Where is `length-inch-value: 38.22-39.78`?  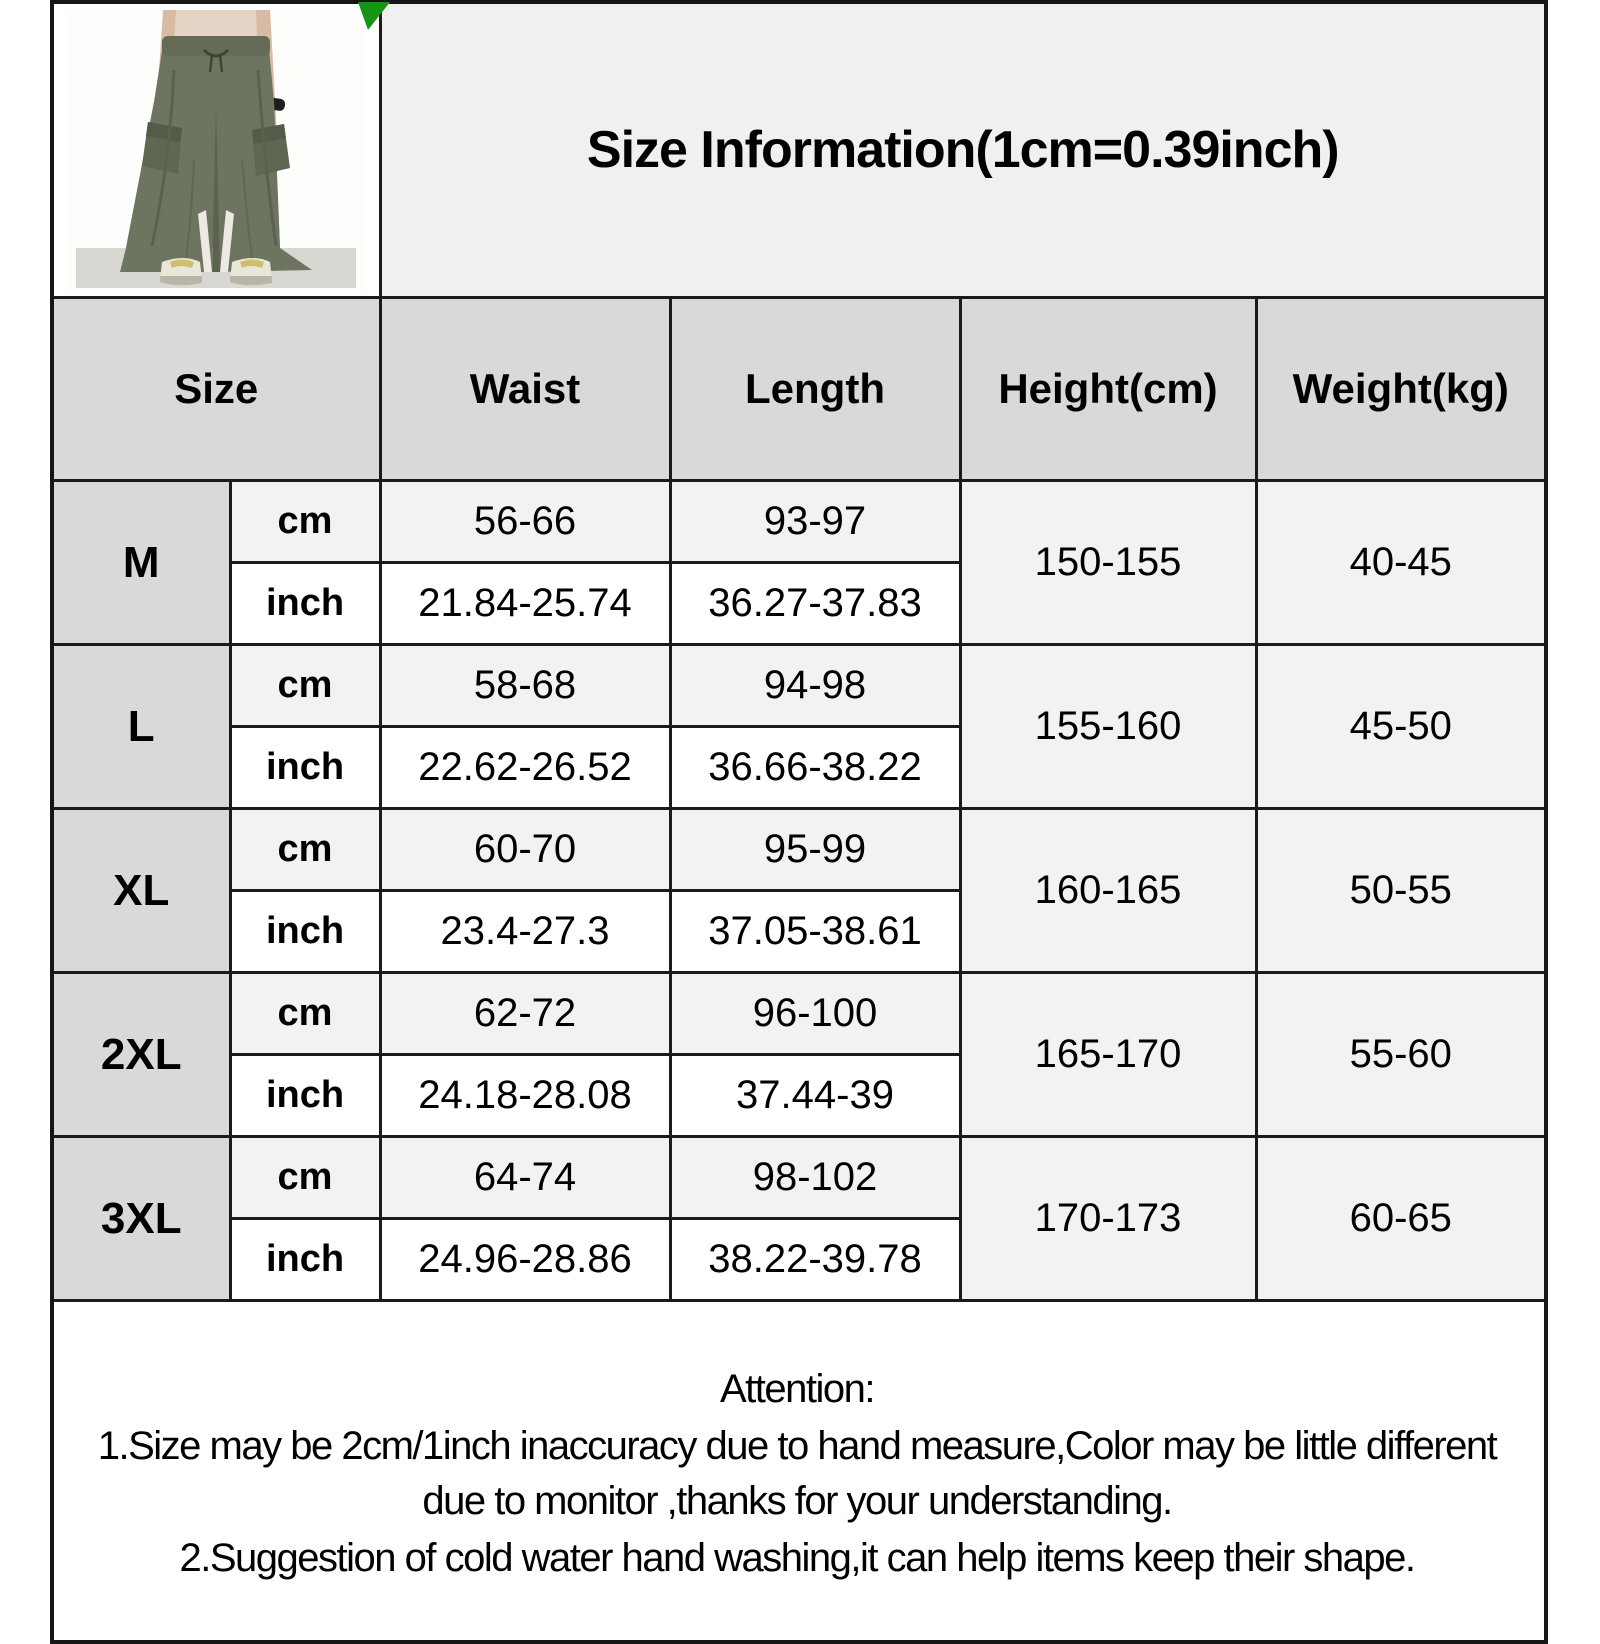
length-inch-value: 38.22-39.78 is located at coordinates (815, 1259).